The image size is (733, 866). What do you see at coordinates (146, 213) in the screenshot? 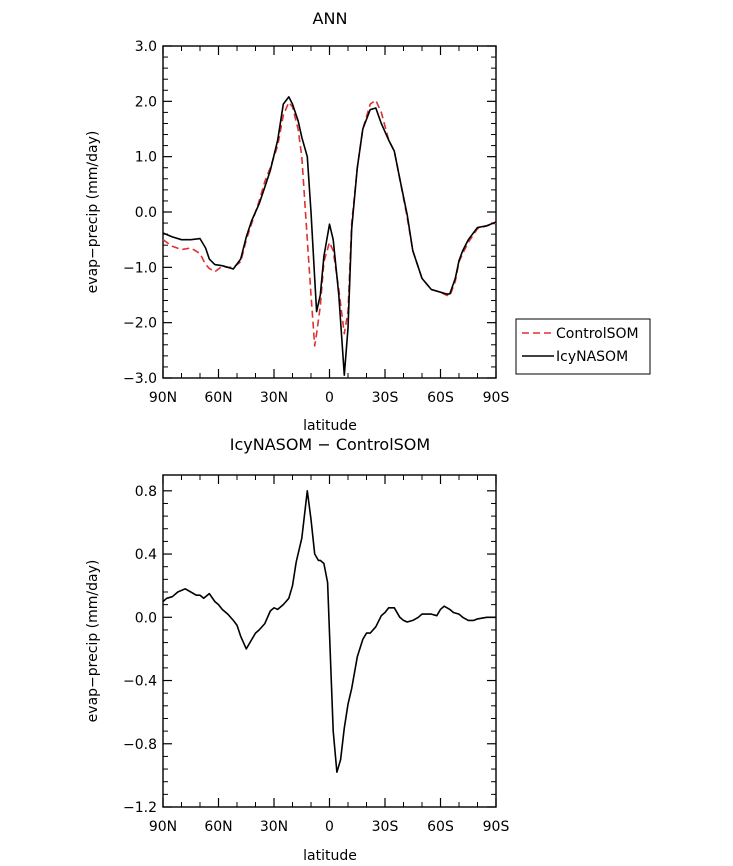
I see `panel1-ytick-label: 0.0` at bounding box center [146, 213].